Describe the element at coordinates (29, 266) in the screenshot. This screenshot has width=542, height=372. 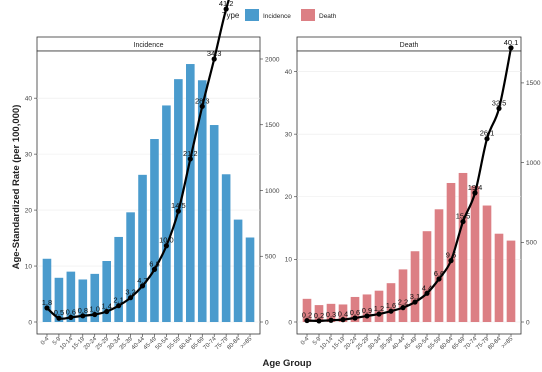
I see `y-tick-label: 10` at that location.